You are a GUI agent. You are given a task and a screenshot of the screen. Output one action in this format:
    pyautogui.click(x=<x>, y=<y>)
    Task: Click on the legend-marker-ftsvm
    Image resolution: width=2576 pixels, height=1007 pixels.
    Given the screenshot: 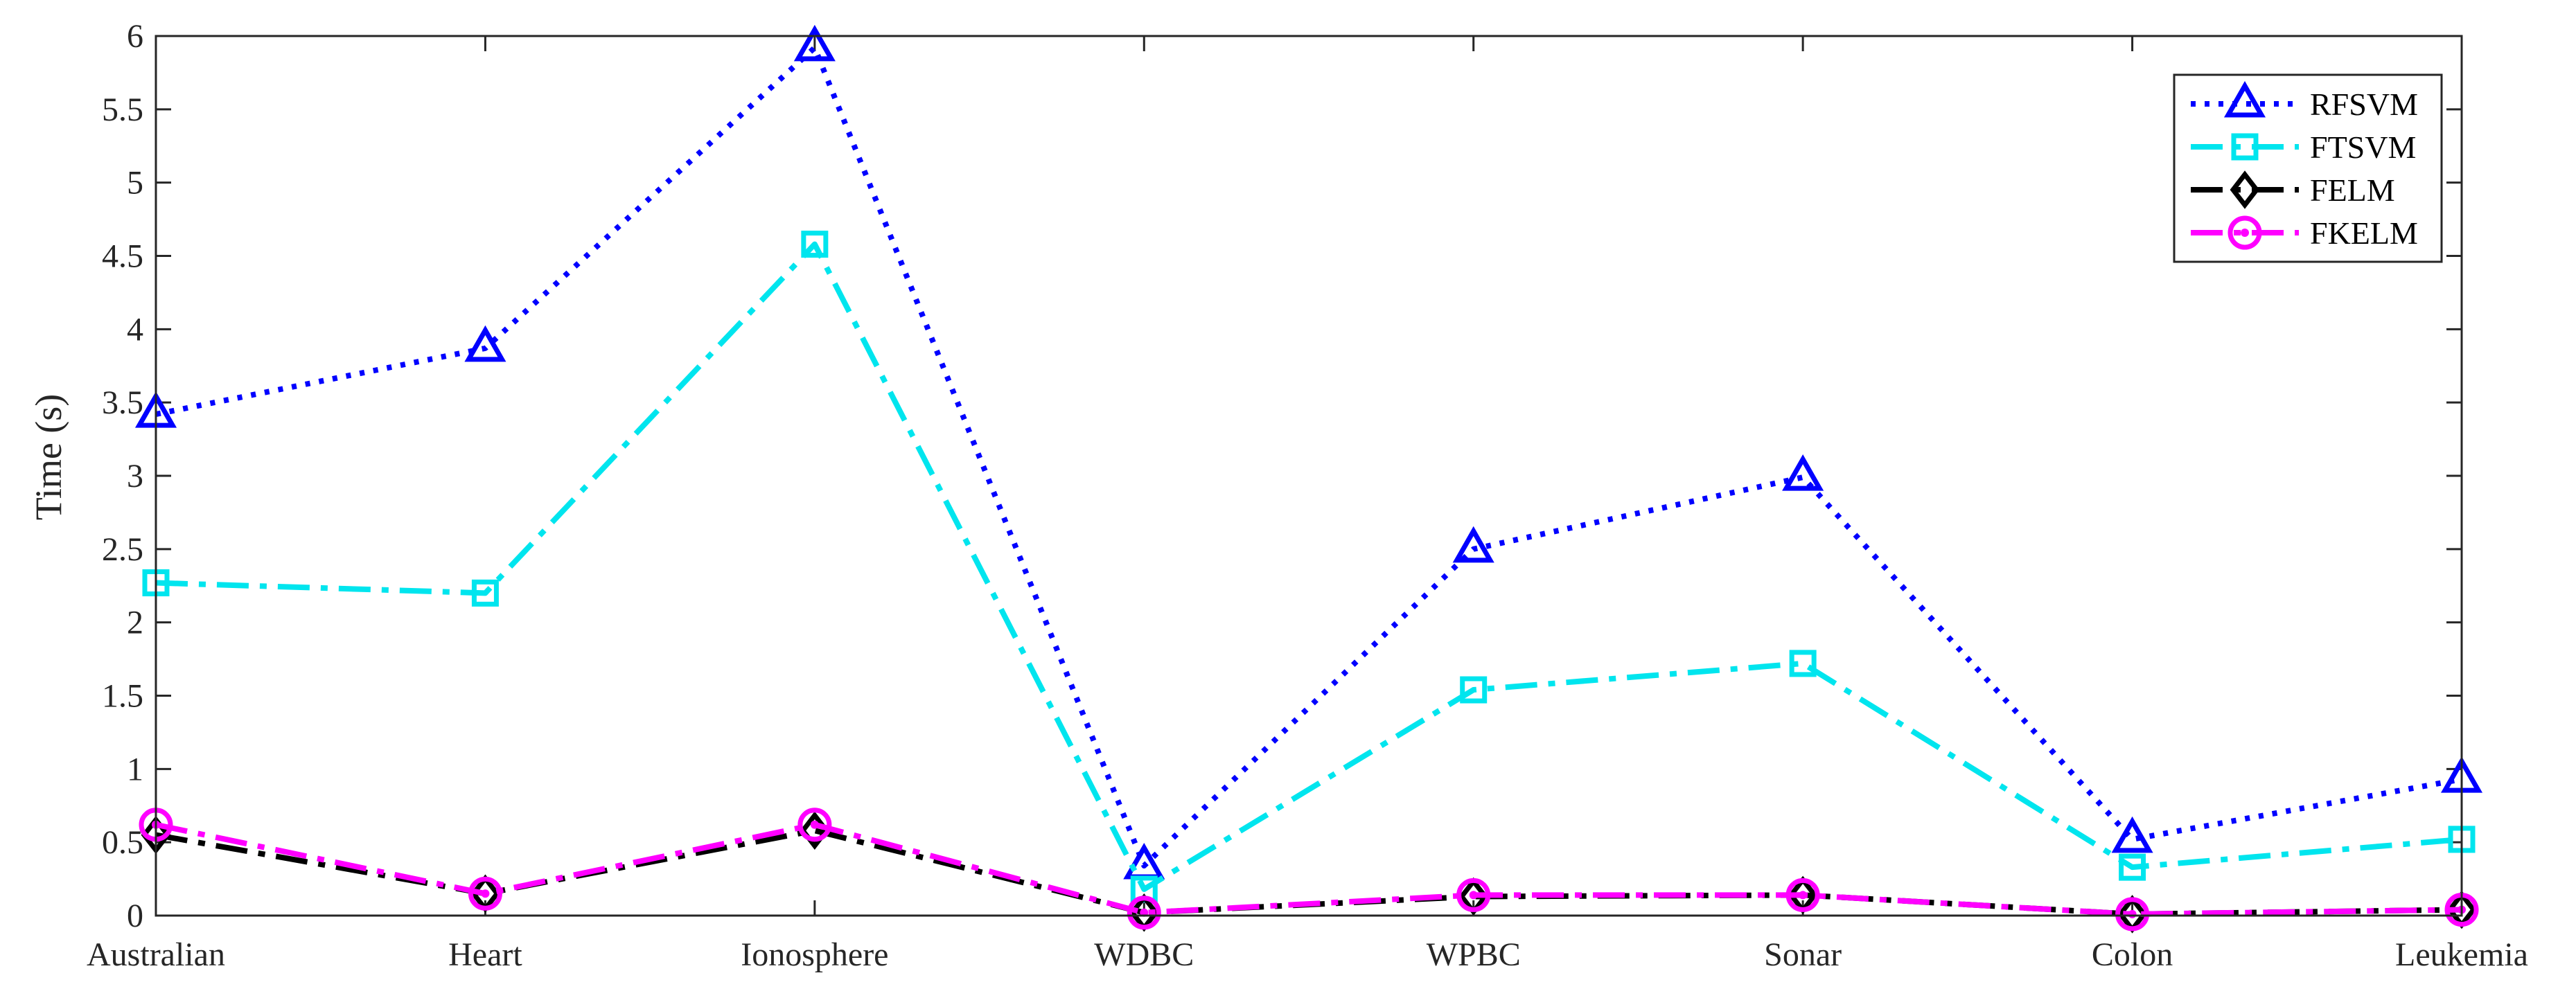 What is the action you would take?
    pyautogui.click(x=2245, y=147)
    